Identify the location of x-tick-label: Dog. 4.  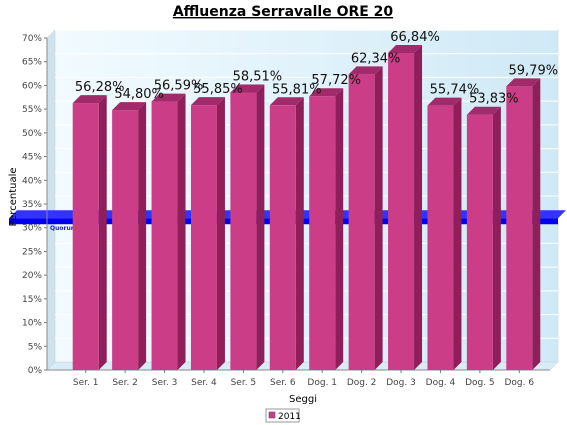
(441, 383).